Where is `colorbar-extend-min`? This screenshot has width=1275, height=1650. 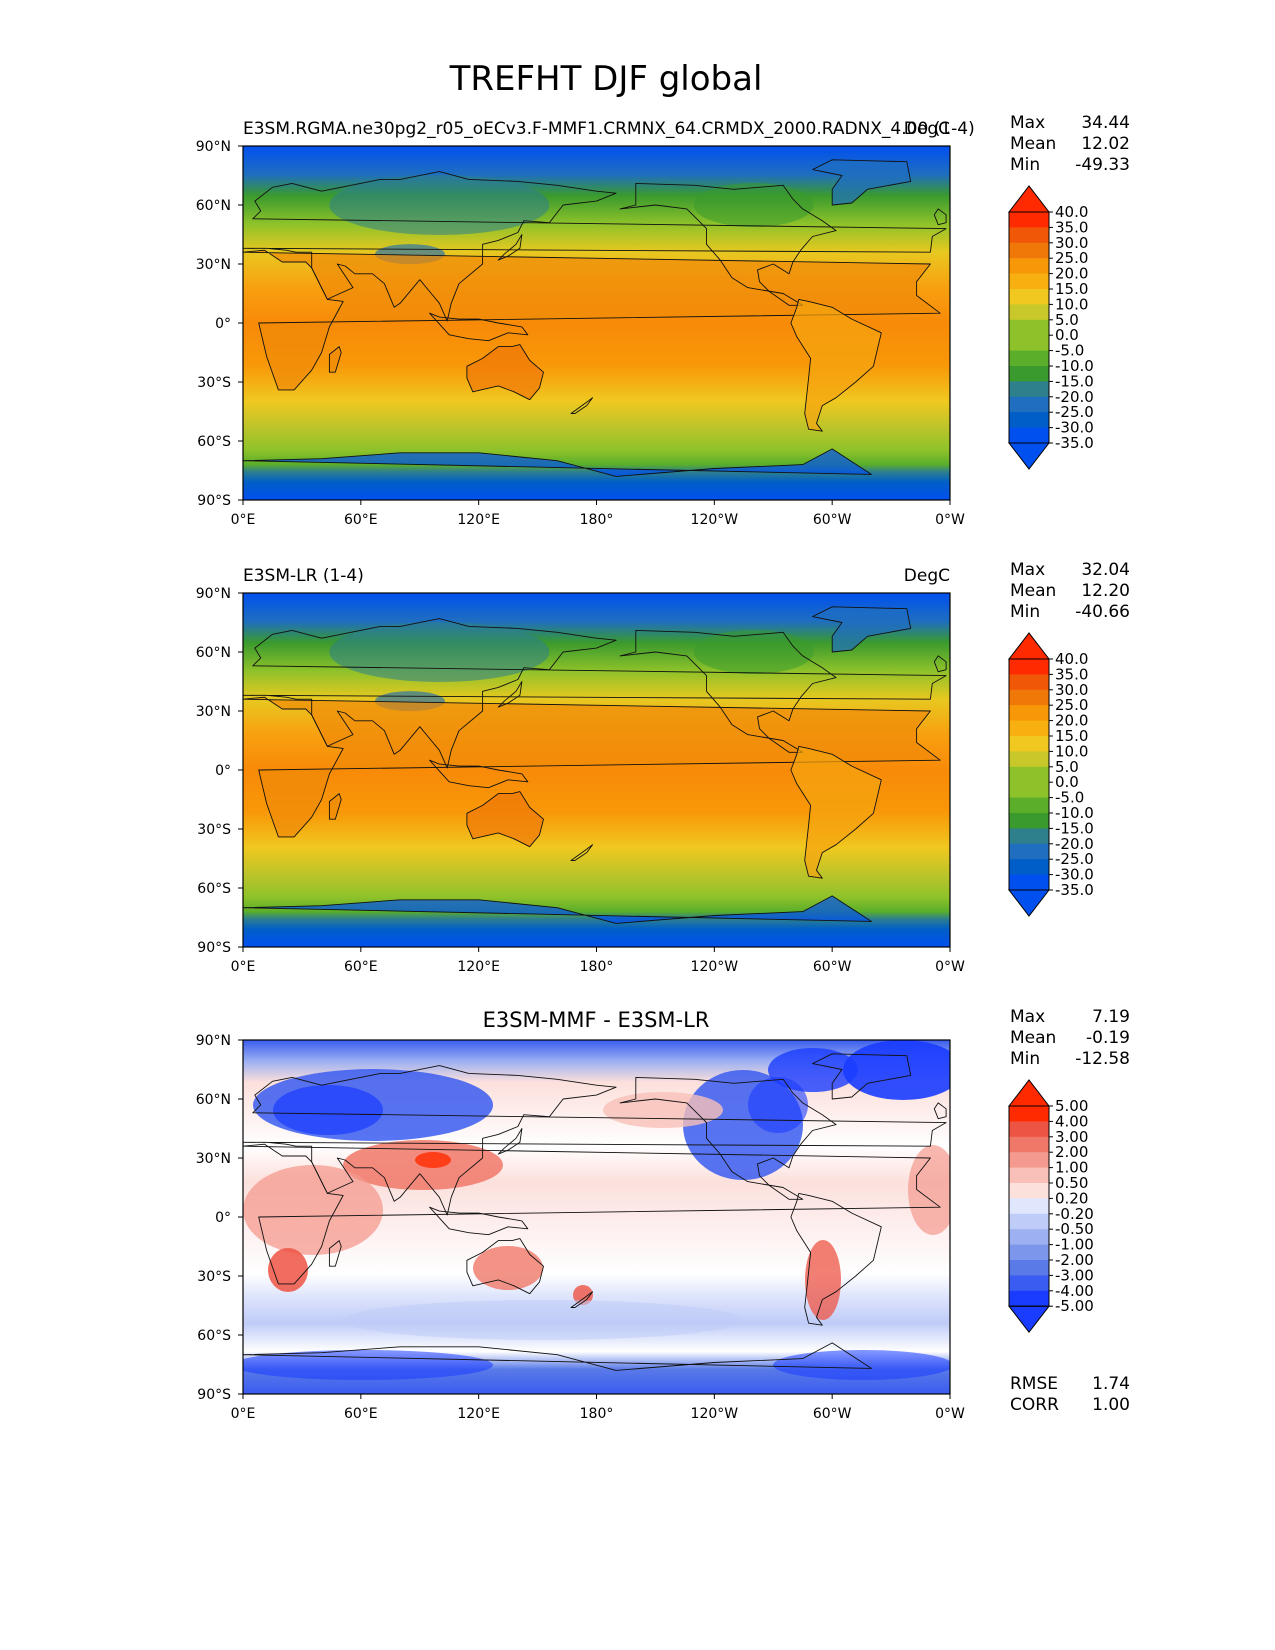 colorbar-extend-min is located at coordinates (1029, 1319).